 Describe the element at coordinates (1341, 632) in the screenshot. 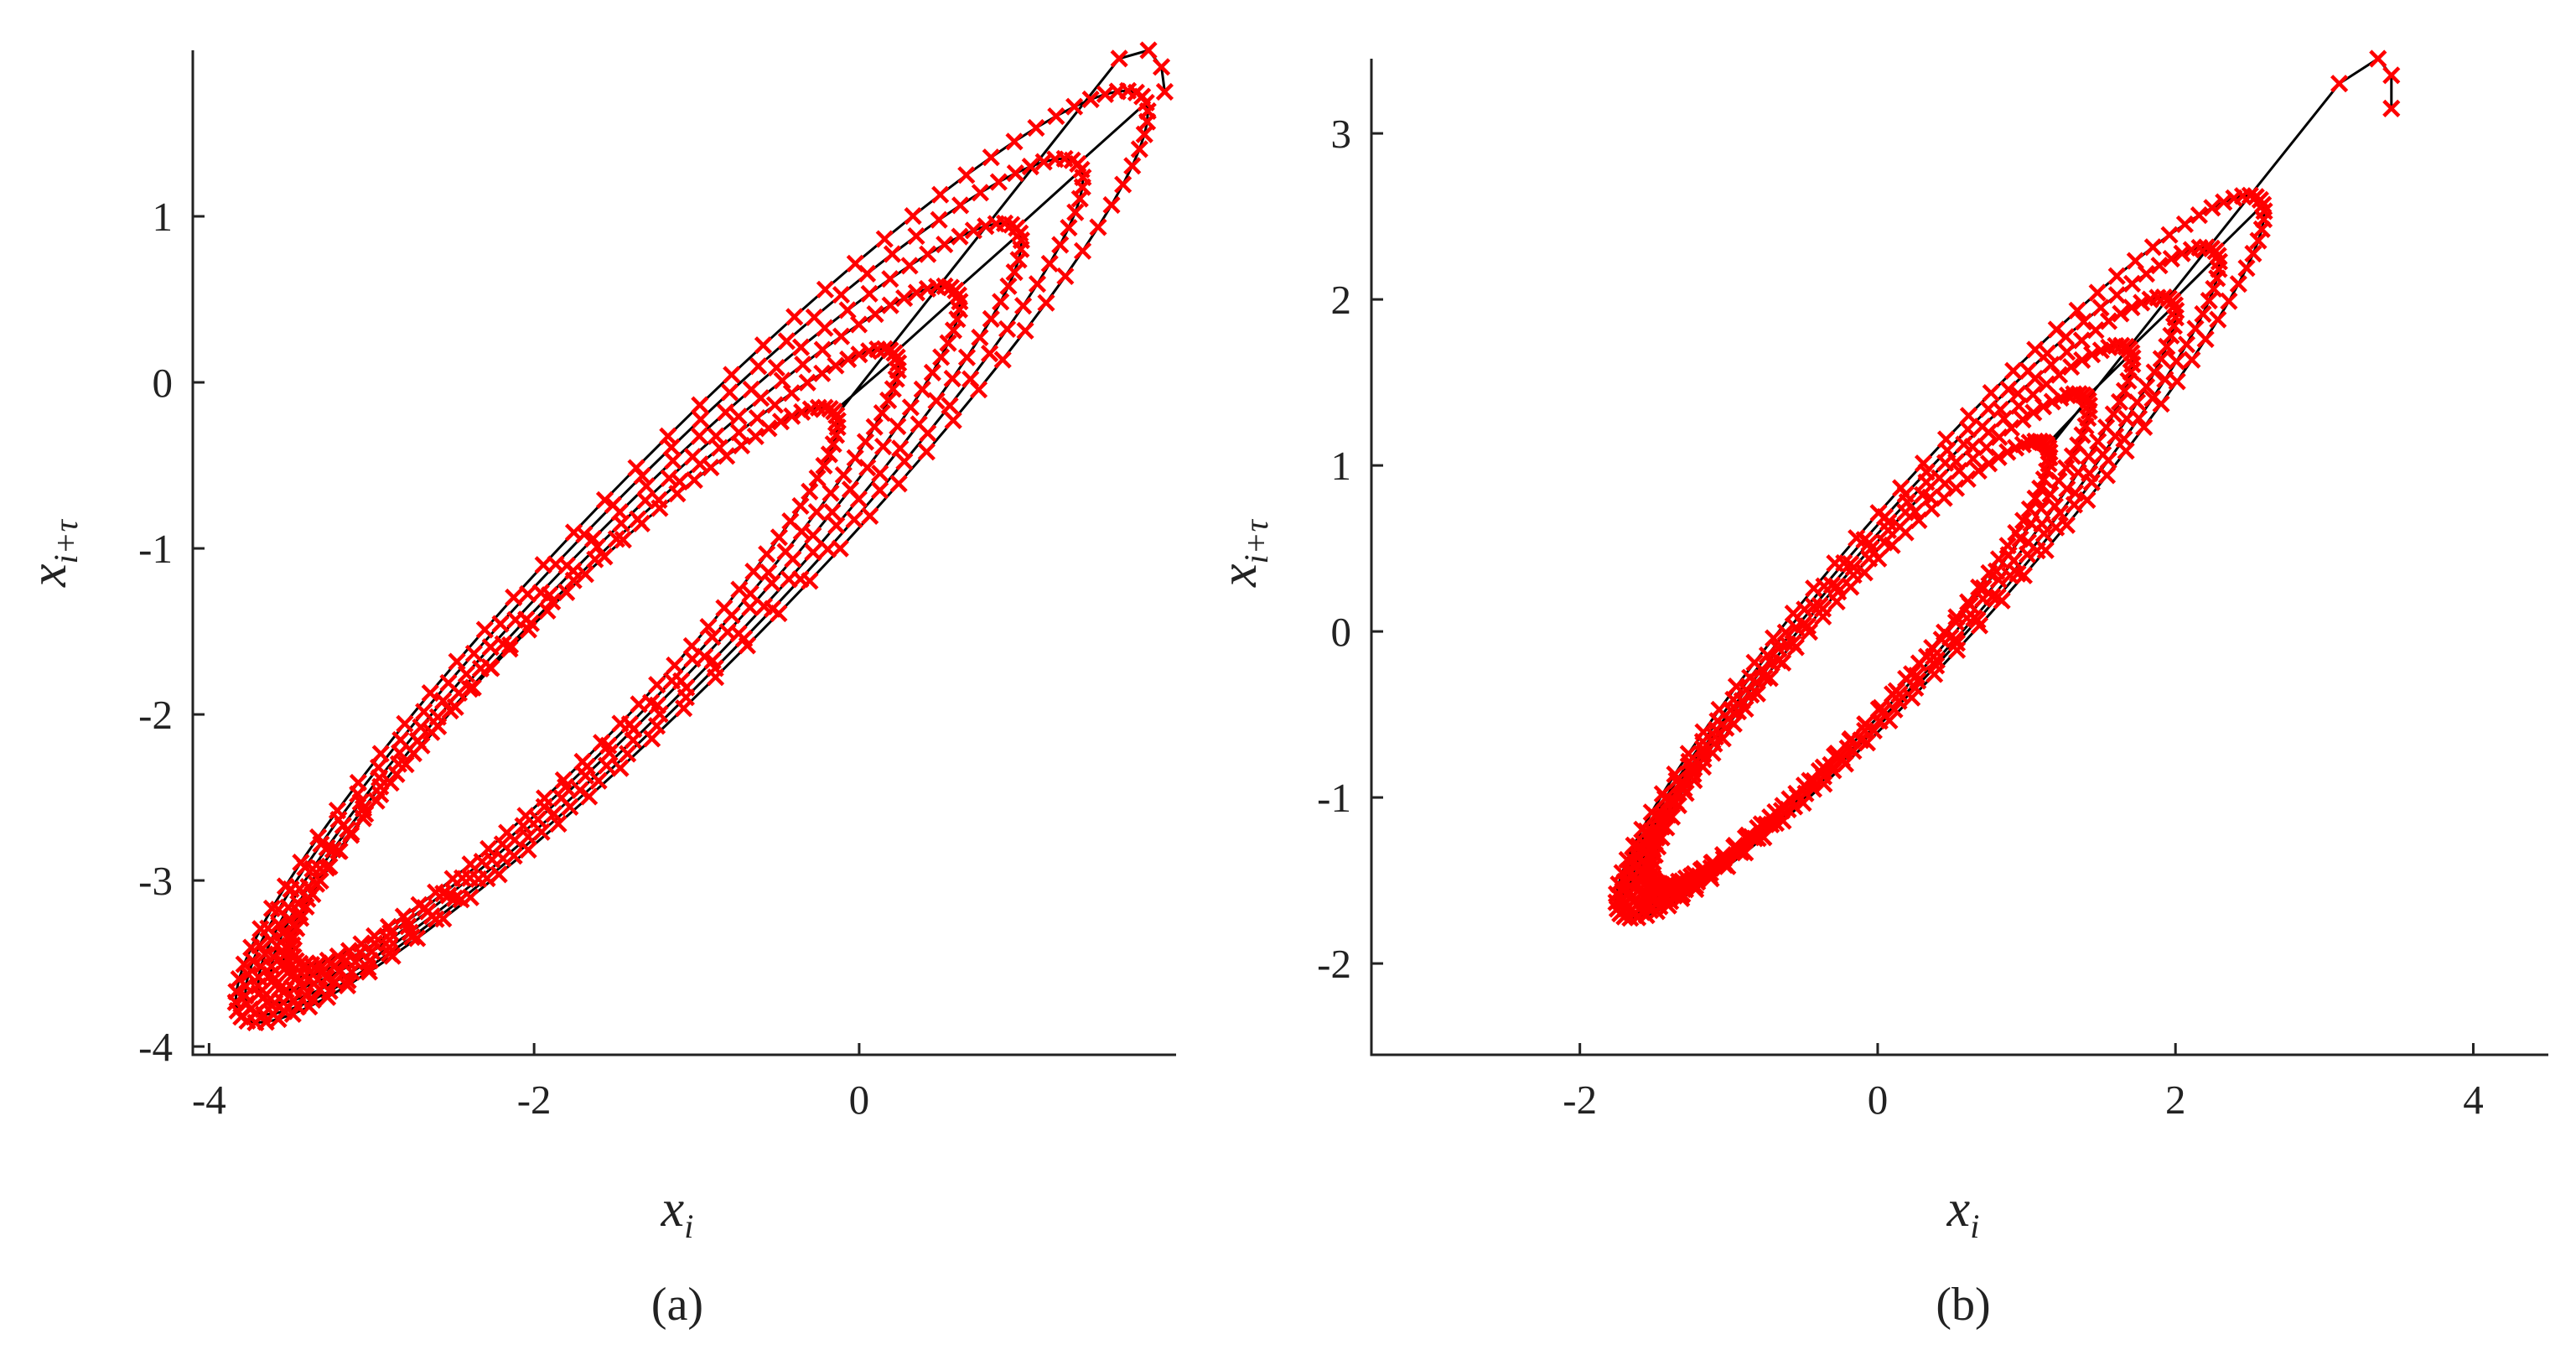

I see `panel-b-y-tick-label: 0` at that location.